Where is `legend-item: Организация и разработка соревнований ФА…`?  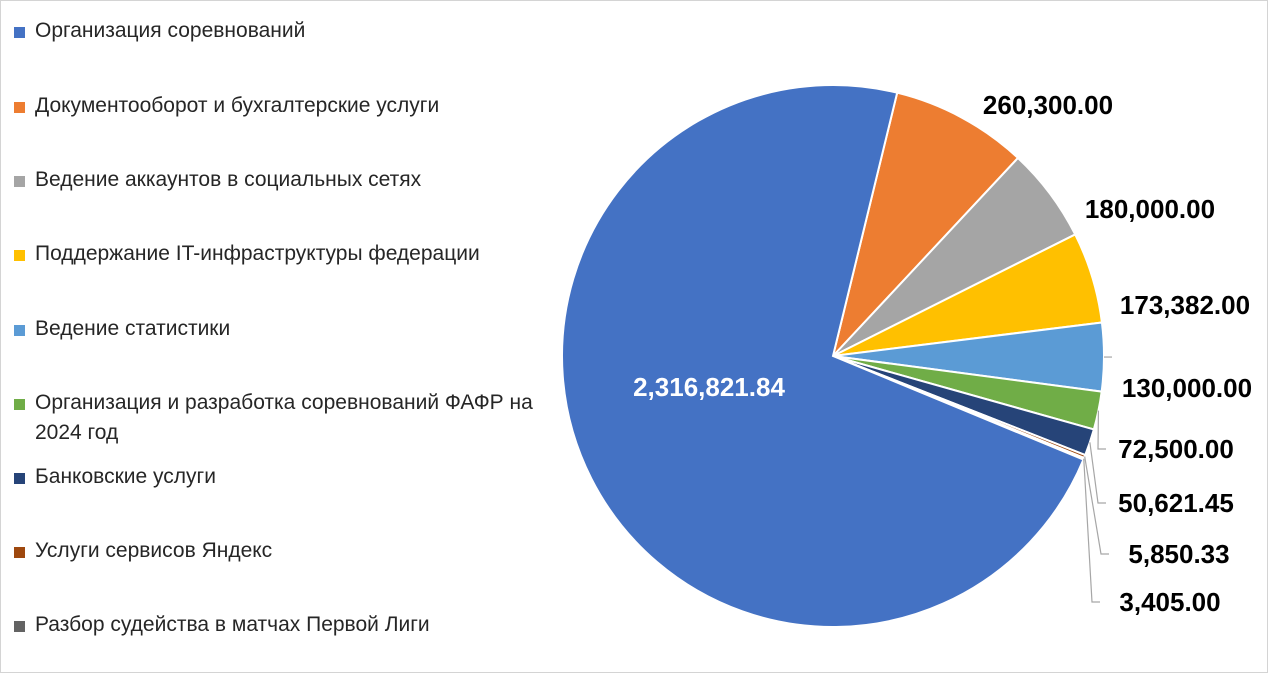
legend-item: Организация и разработка соревнований ФА… is located at coordinates (274, 418).